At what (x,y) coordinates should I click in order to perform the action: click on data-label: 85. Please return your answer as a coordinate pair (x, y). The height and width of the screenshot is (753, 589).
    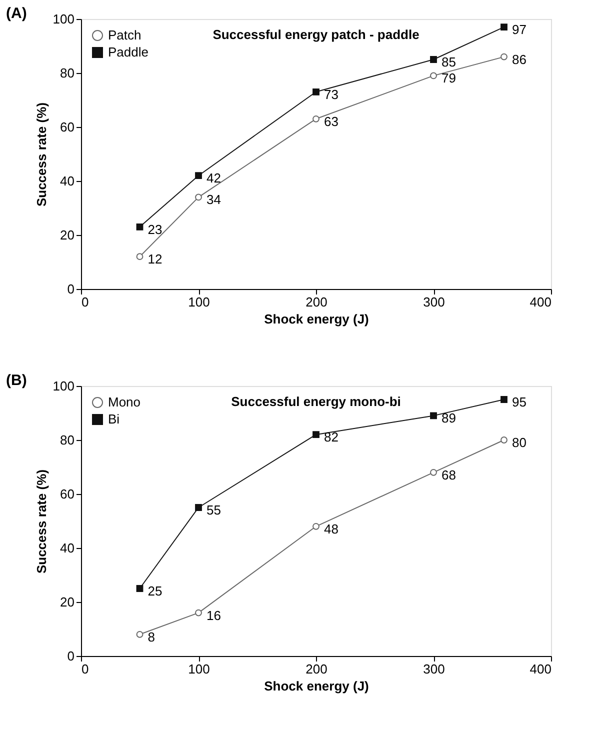
    Looking at the image, I should click on (449, 62).